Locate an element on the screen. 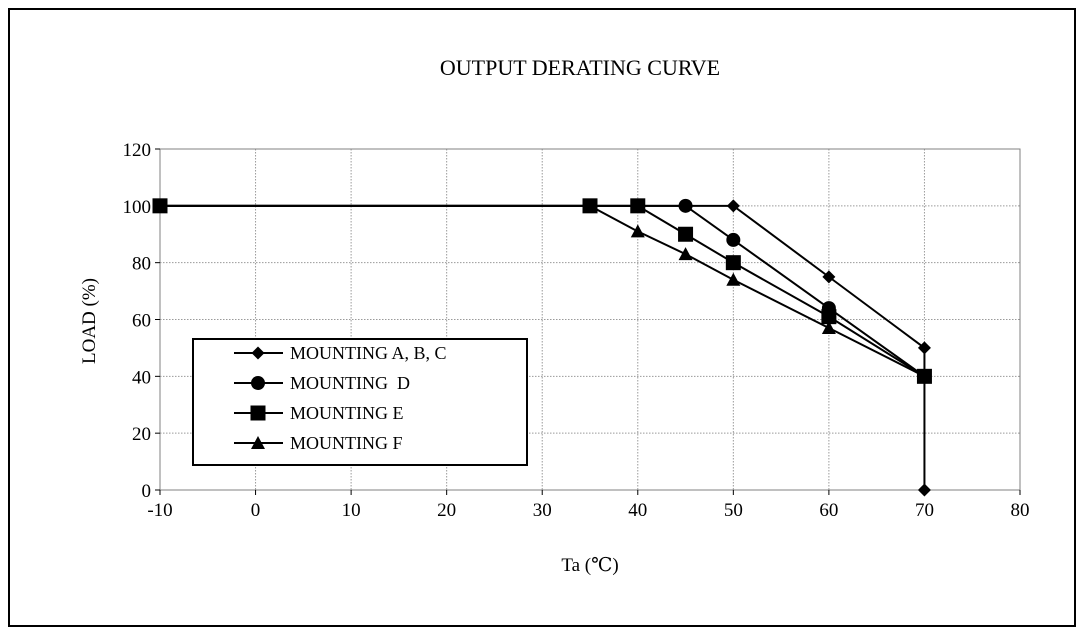 The height and width of the screenshot is (633, 1088). legend-label: MOUNTING D is located at coordinates (350, 383).